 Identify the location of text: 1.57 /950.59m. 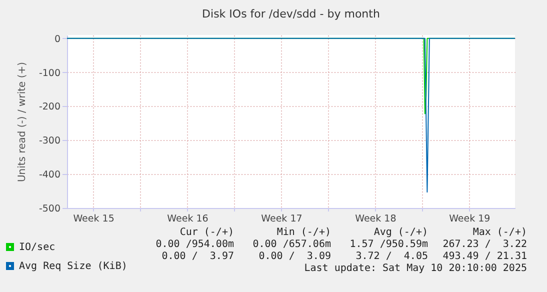
(389, 245).